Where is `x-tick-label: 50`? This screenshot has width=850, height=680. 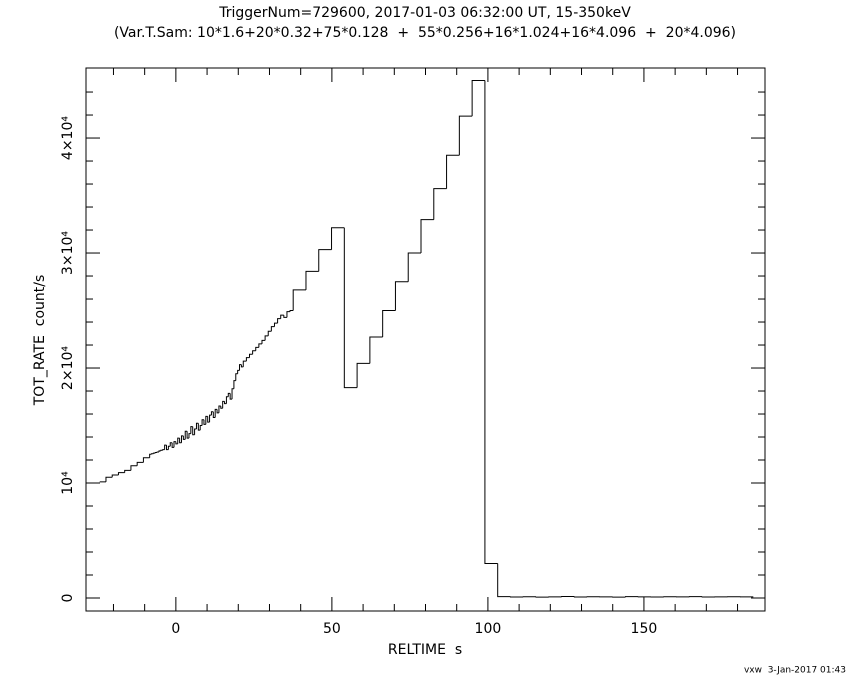 x-tick-label: 50 is located at coordinates (332, 629).